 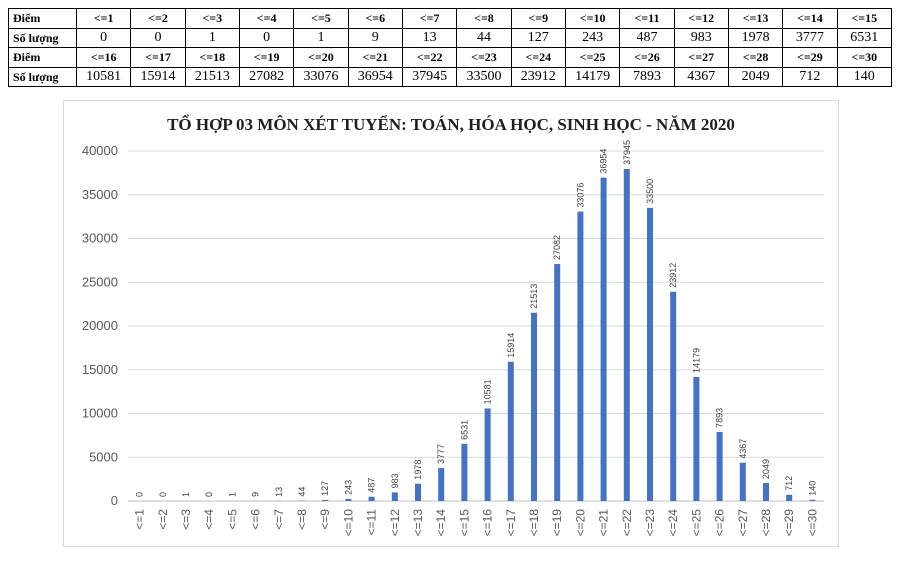 I want to click on table-header-cell: <=27, so click(x=701, y=57).